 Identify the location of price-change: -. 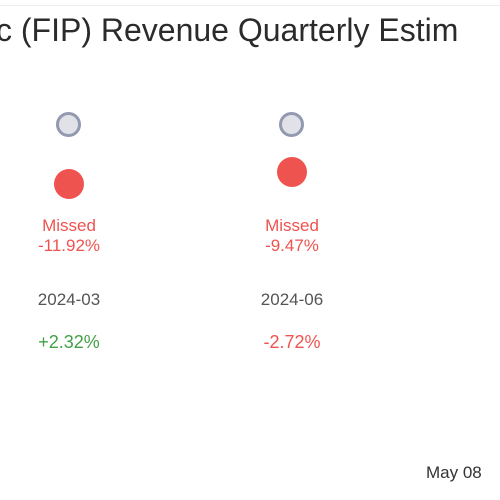
(475, 342).